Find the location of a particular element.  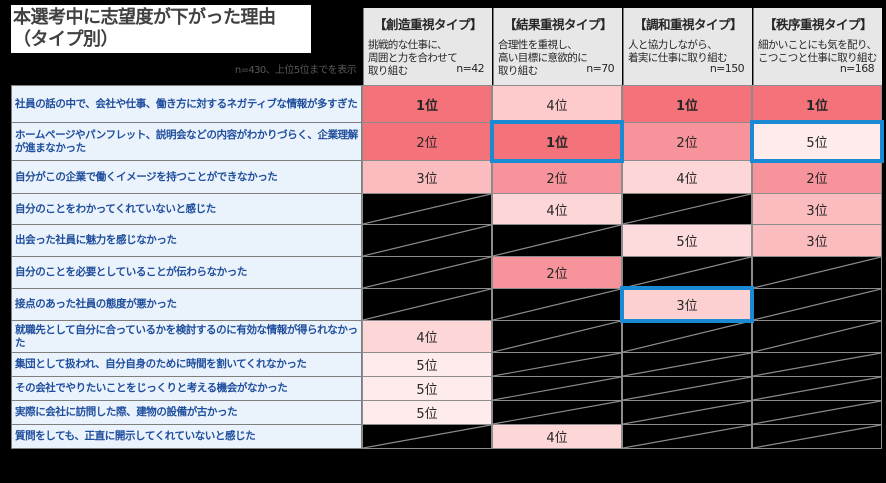

table-row: その会社でやりたいことをじっくりと考える機会がなかった 5位 is located at coordinates (447, 388).